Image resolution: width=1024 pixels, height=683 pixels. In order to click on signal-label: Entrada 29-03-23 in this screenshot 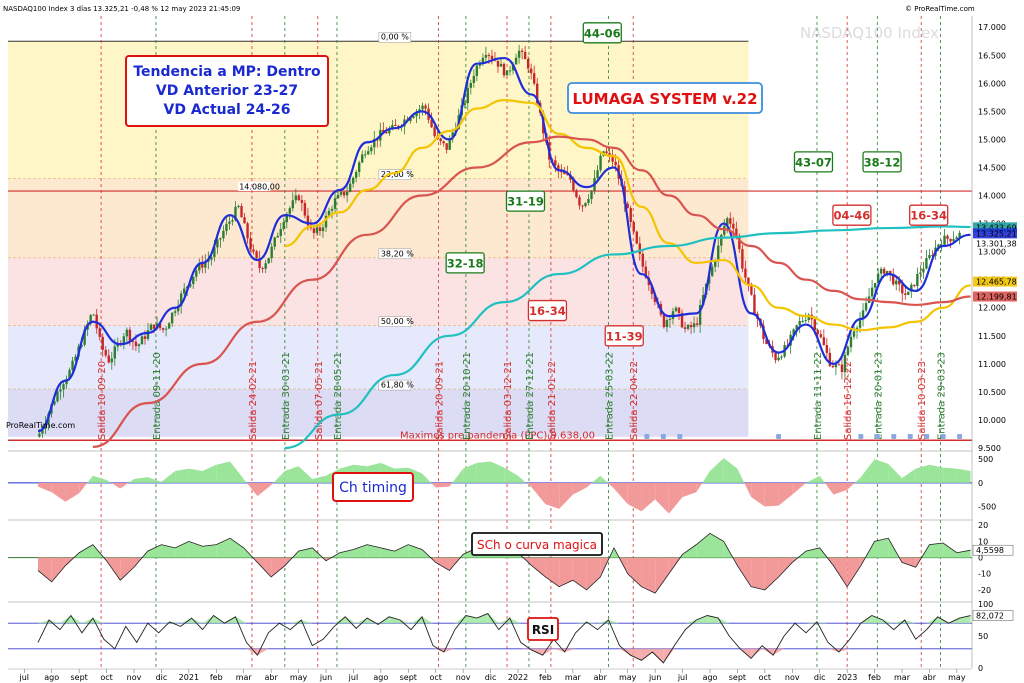, I will do `click(941, 396)`.